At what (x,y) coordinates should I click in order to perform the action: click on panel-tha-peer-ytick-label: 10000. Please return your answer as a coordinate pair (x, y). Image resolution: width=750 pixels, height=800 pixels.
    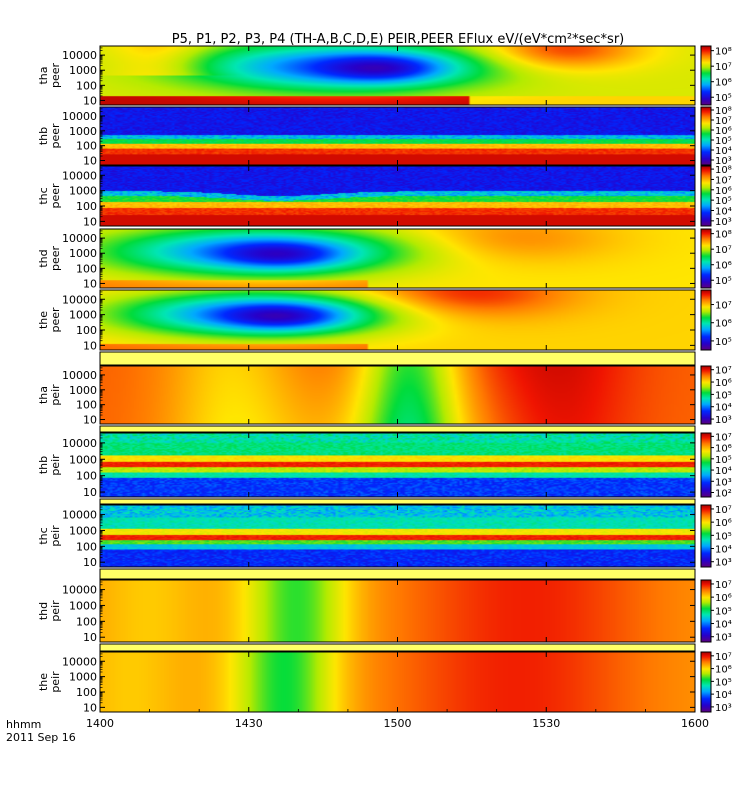
    Looking at the image, I should click on (79, 55).